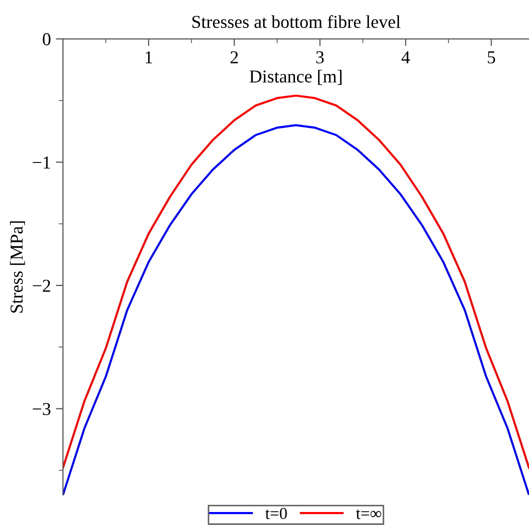 Image resolution: width=529 pixels, height=526 pixels. What do you see at coordinates (41, 162) in the screenshot?
I see `y-tick-label: −1` at bounding box center [41, 162].